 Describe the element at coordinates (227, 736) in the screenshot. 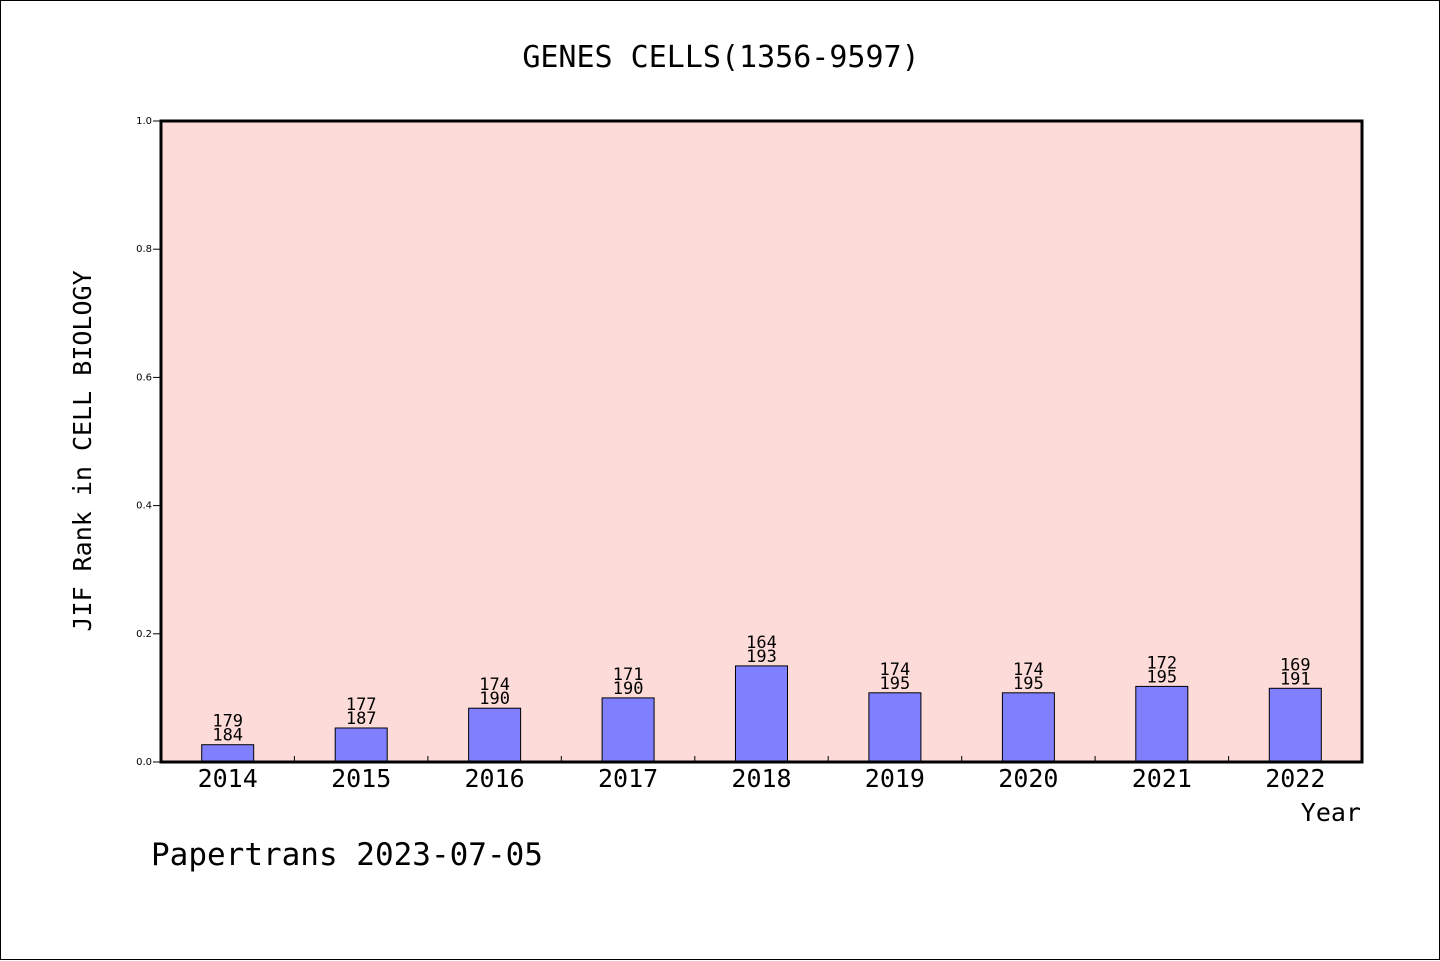

I see `bar-label-total: 184` at that location.